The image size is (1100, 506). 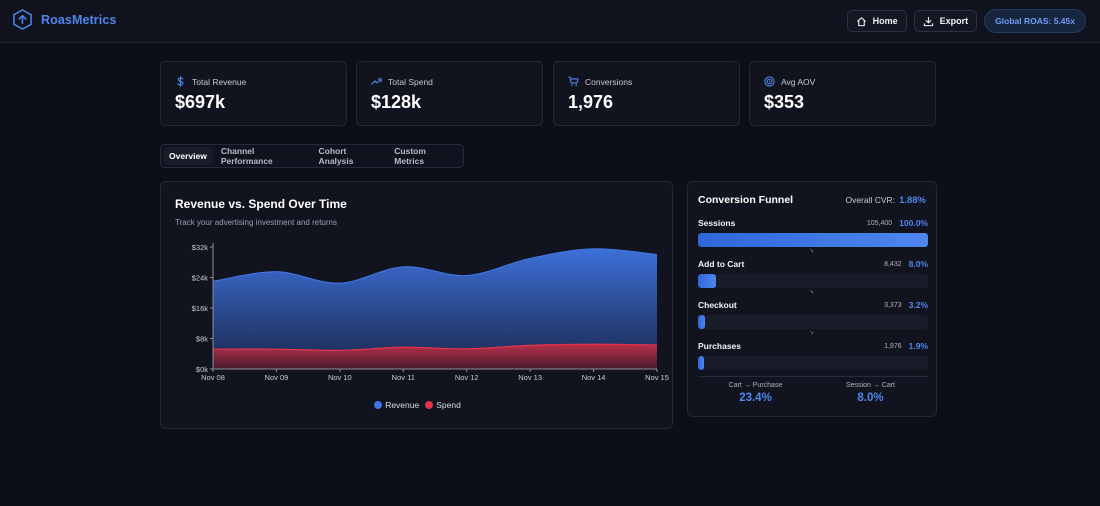 What do you see at coordinates (410, 156) in the screenshot?
I see `tab-custom-metrics: Custom Metrics` at bounding box center [410, 156].